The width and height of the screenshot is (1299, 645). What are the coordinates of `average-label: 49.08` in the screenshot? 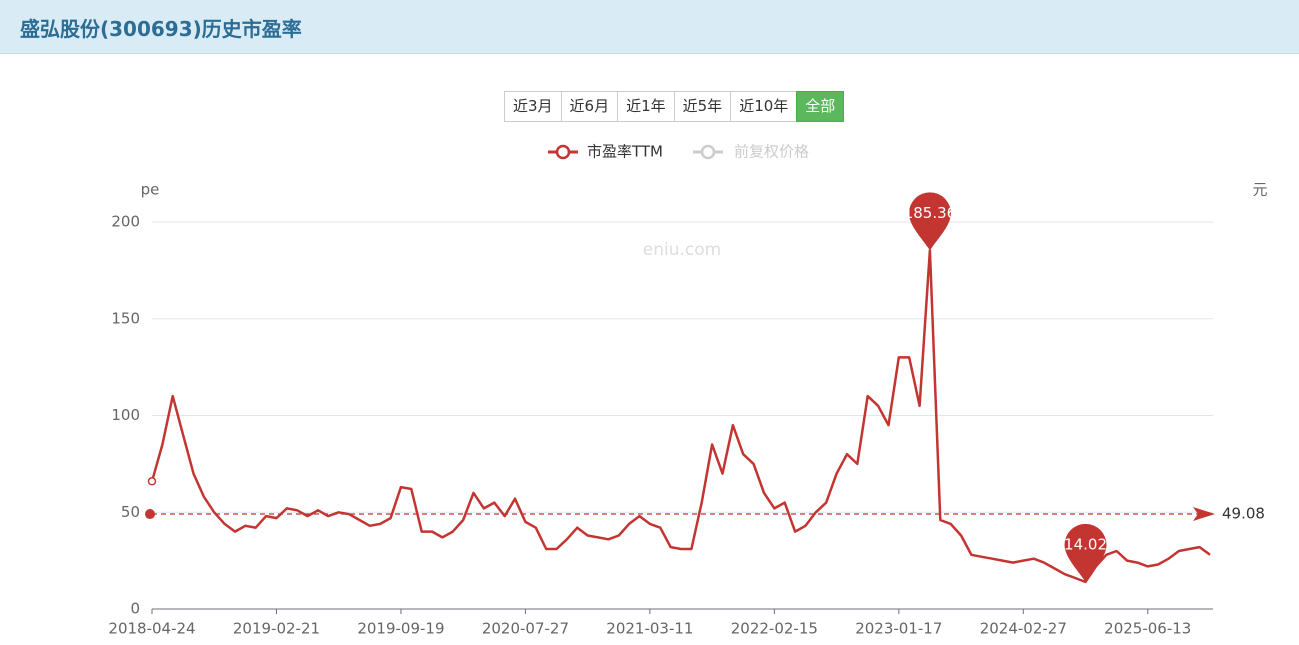 It's located at (1243, 514).